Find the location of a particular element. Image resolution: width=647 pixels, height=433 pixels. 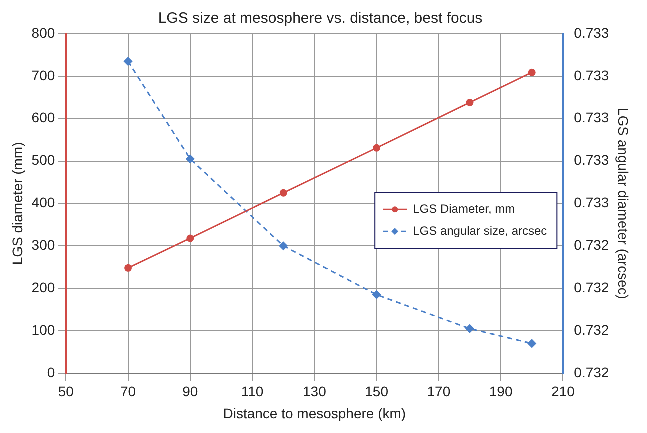

x-tick-label: 90 is located at coordinates (190, 392).